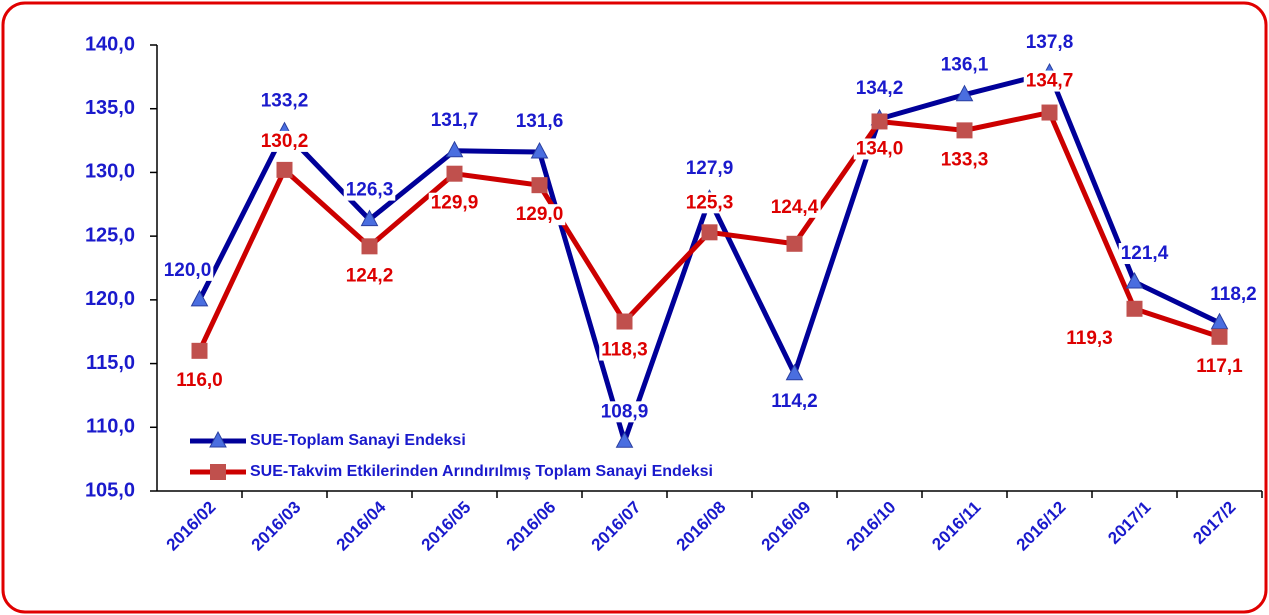 This screenshot has width=1269, height=615. I want to click on y-tick-label: 120,0, so click(110, 299).